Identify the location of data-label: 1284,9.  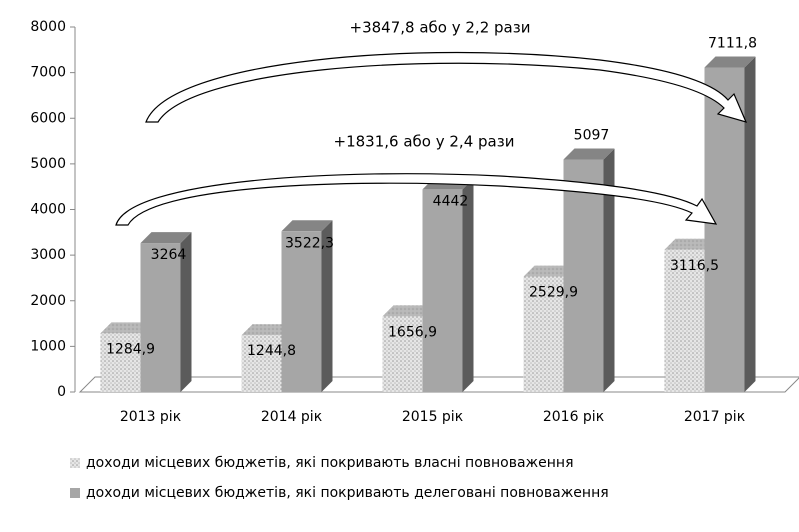
(130, 349).